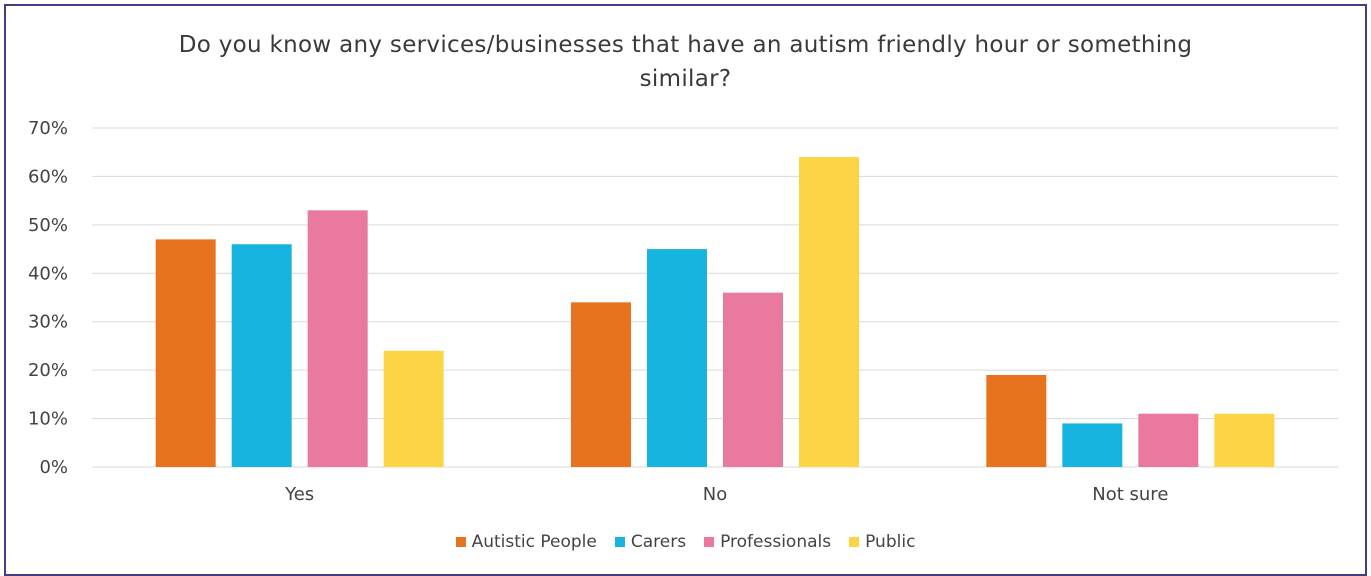 This screenshot has width=1371, height=576. I want to click on legend-item: Professionals, so click(767, 542).